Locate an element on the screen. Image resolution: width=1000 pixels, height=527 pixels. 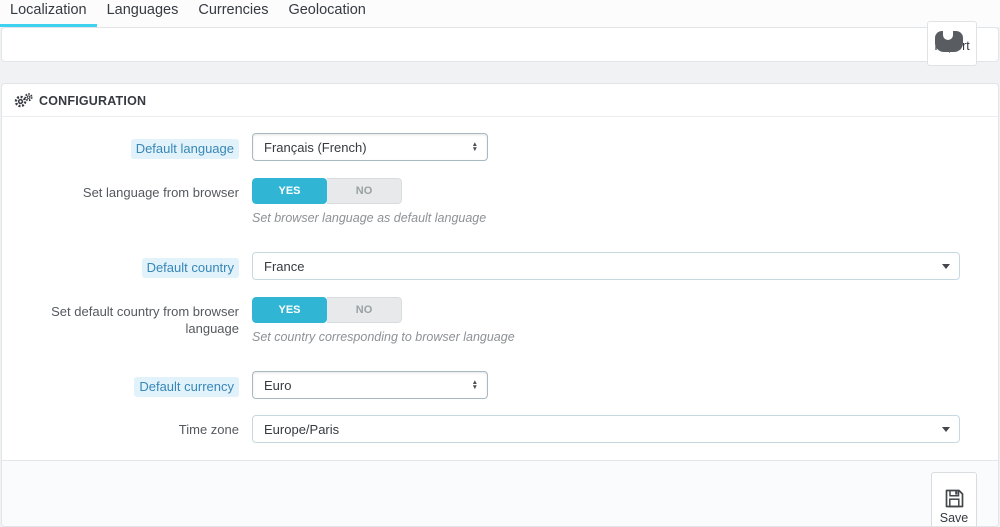
default-currency-value: Euro is located at coordinates (278, 385).